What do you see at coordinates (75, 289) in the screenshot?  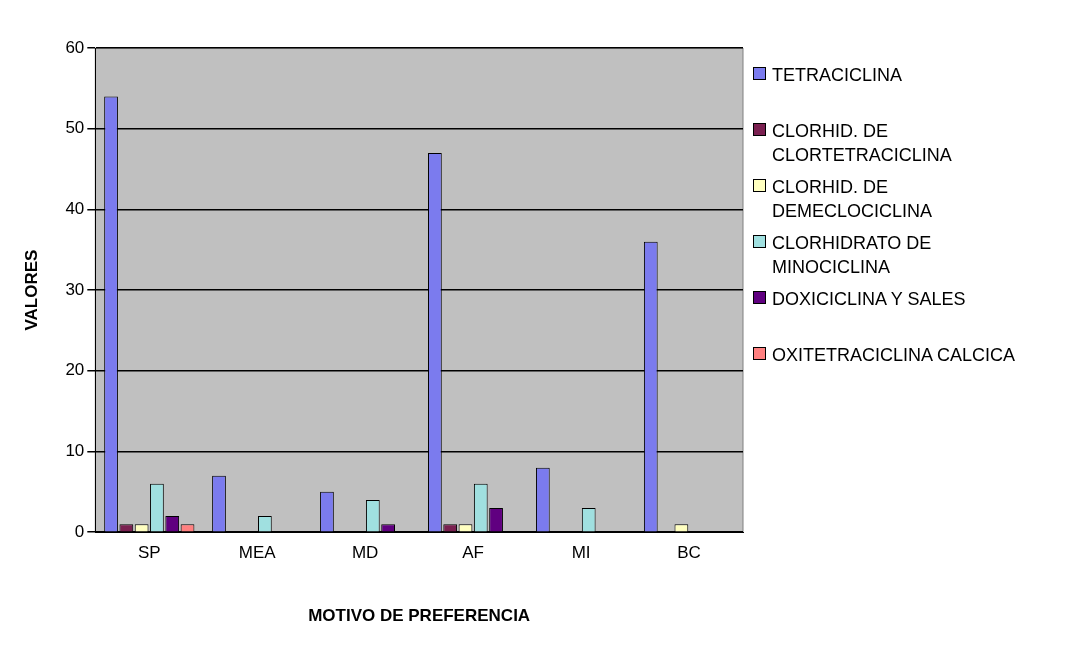 I see `y-tick-label: 30` at bounding box center [75, 289].